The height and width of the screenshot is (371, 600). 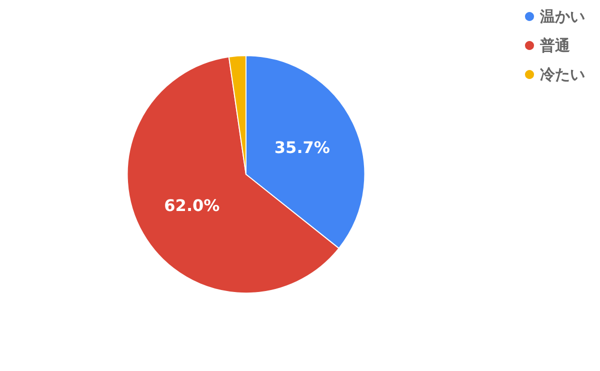 What do you see at coordinates (302, 147) in the screenshot?
I see `data-label: 35.7%` at bounding box center [302, 147].